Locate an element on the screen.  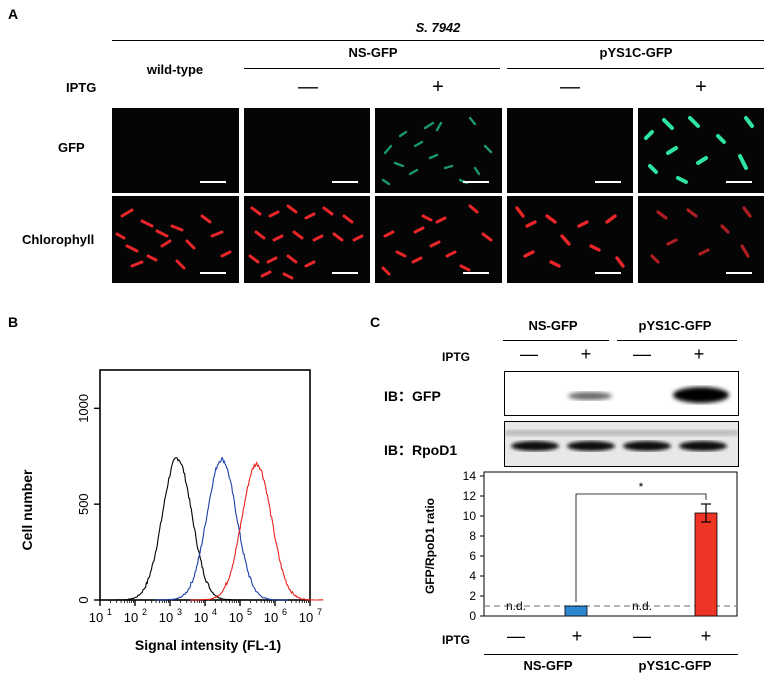
micrograph-gfp-pys-plus is located at coordinates (701, 150).